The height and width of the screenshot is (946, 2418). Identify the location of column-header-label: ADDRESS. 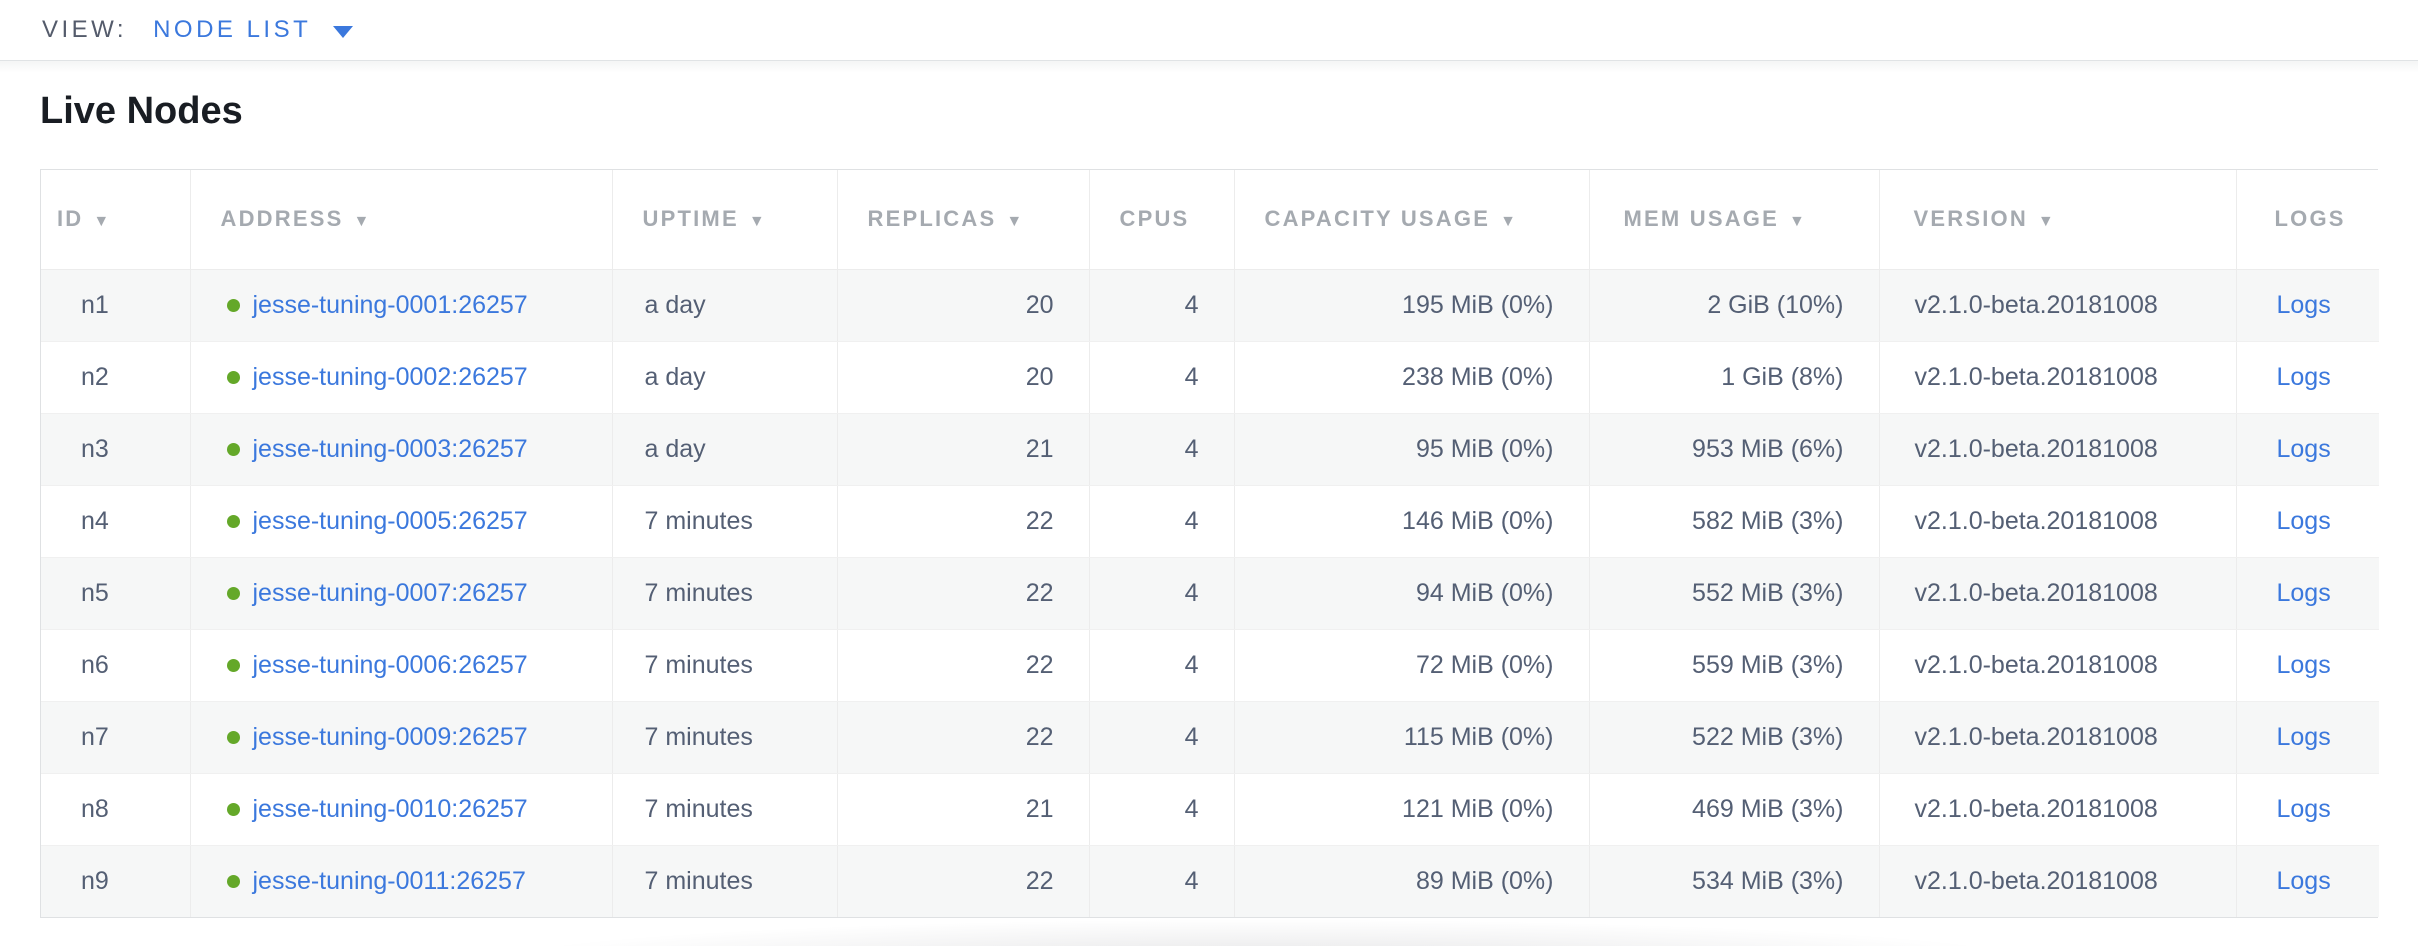
(282, 219).